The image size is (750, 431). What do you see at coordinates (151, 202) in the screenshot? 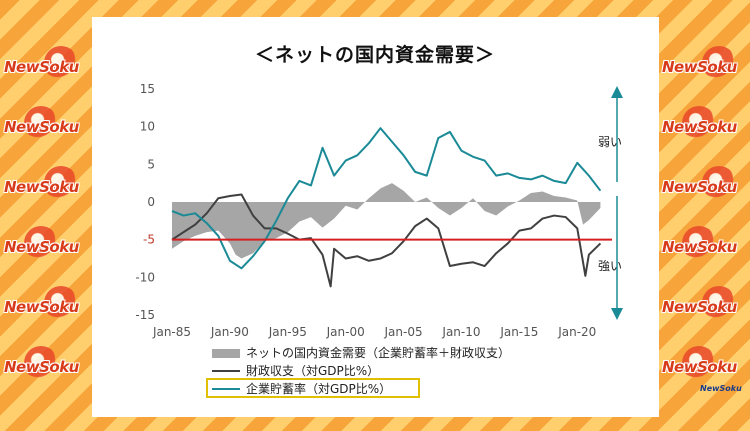
I see `y-tick-label: 0` at bounding box center [151, 202].